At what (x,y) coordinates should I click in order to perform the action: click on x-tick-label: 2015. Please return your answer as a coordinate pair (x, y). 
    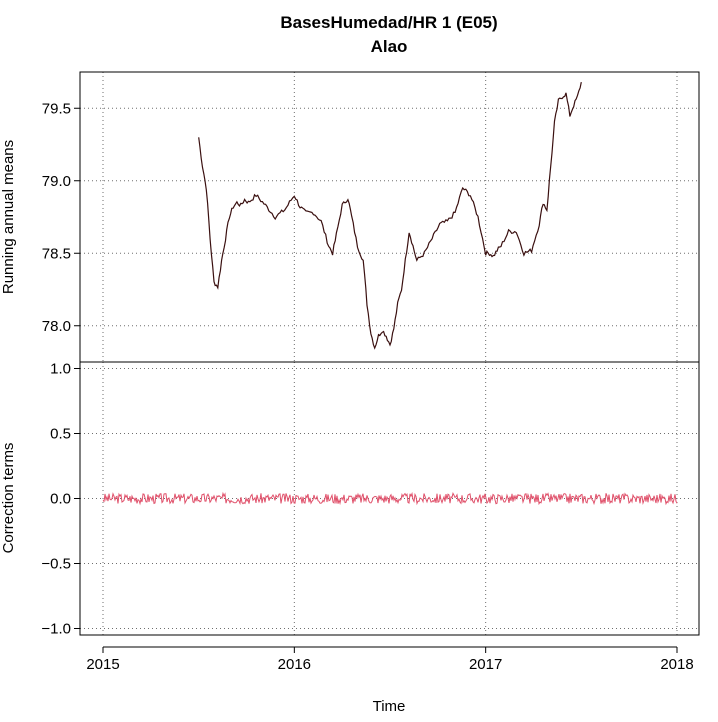
    Looking at the image, I should click on (102, 664).